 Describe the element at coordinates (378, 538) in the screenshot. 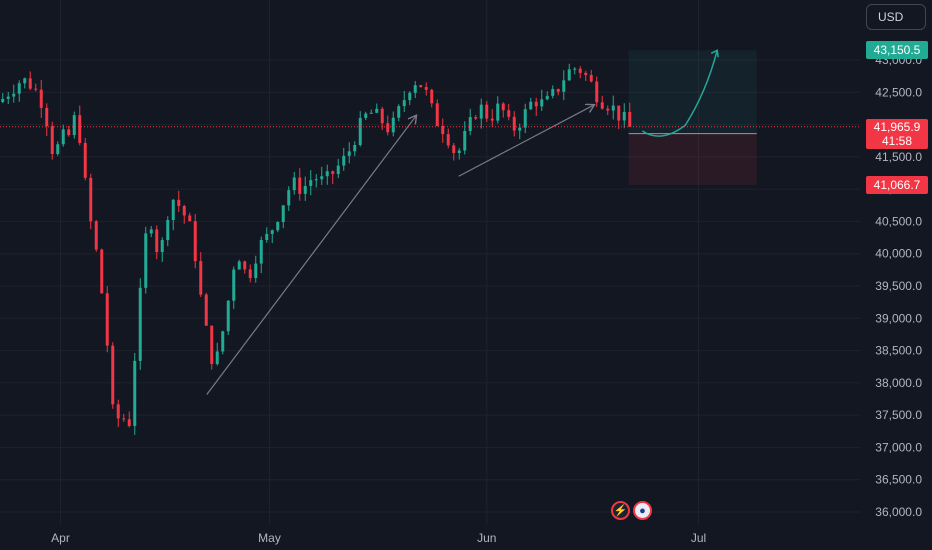

I see `time-axis: Apr May Jun Jul` at that location.